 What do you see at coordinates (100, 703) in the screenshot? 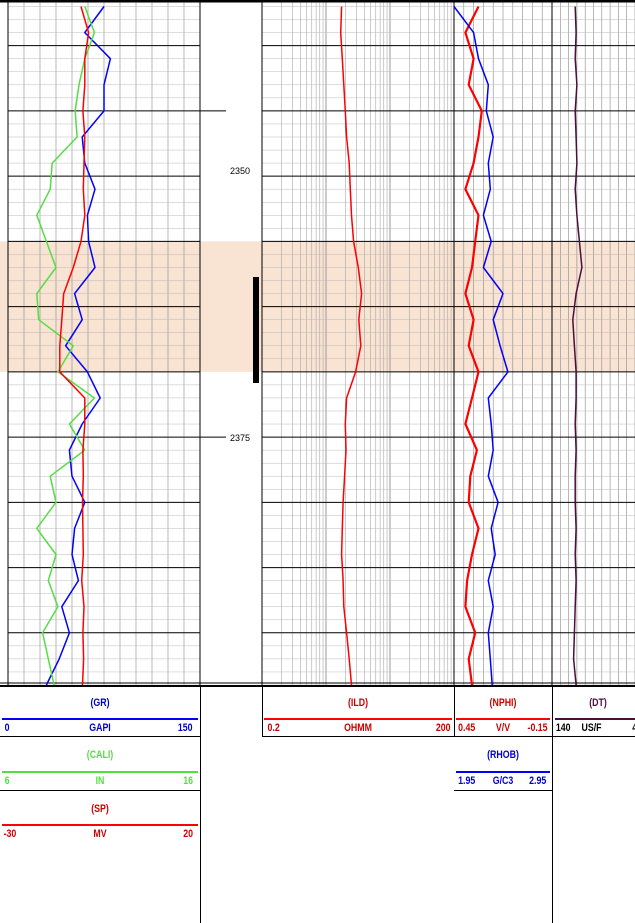
I see `gr-mnemonic: (GR)` at bounding box center [100, 703].